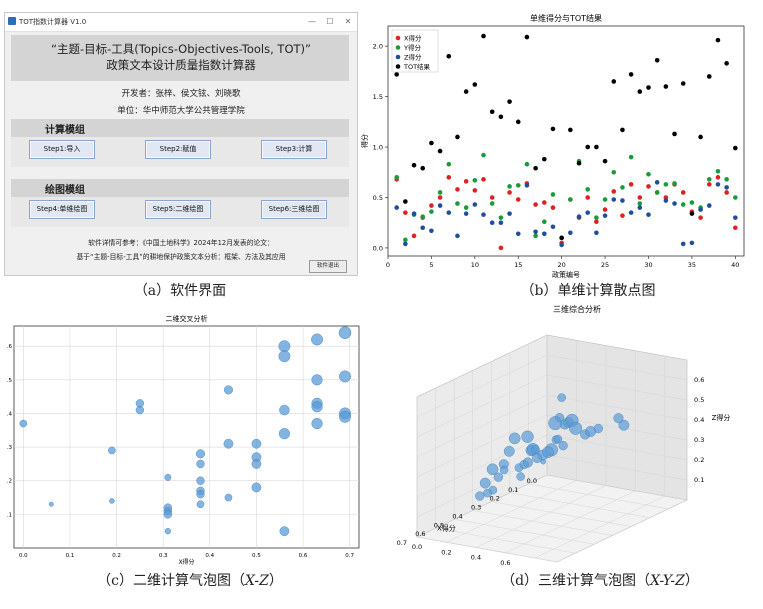  What do you see at coordinates (648, 265) in the screenshot?
I see `x-tick-label: 30` at bounding box center [648, 265].